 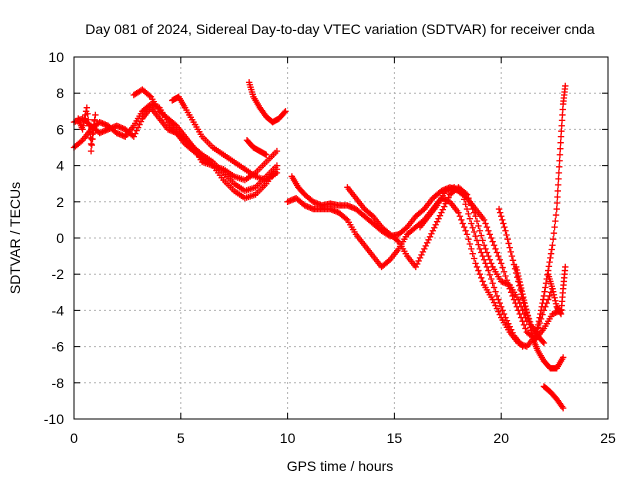 What do you see at coordinates (58, 310) in the screenshot?
I see `y-tick-label: -4` at bounding box center [58, 310].